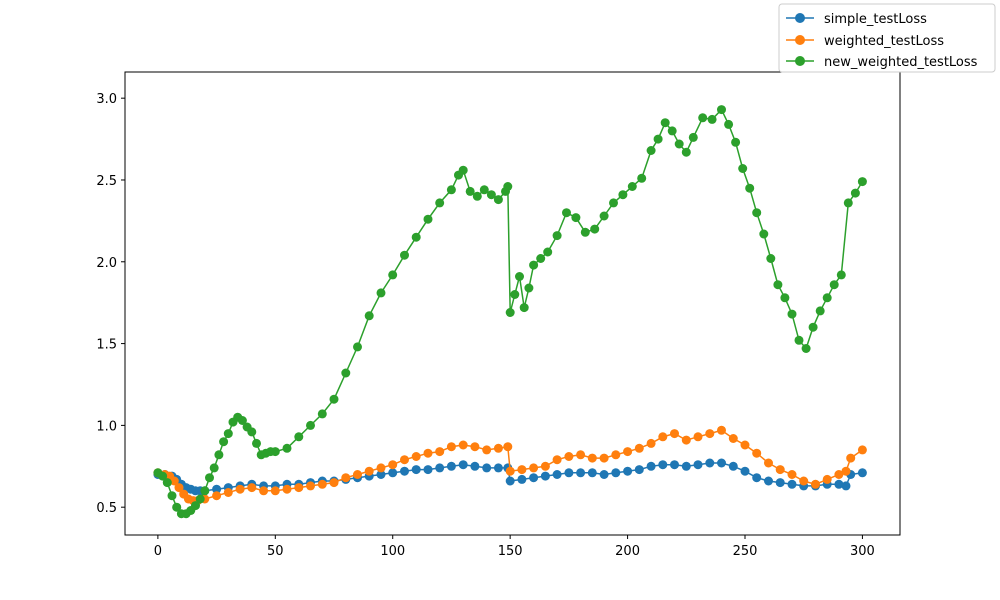 This screenshot has height=600, width=1000. What do you see at coordinates (875, 19) in the screenshot?
I see `legend-label-simple-testloss: simple_testLoss` at bounding box center [875, 19].